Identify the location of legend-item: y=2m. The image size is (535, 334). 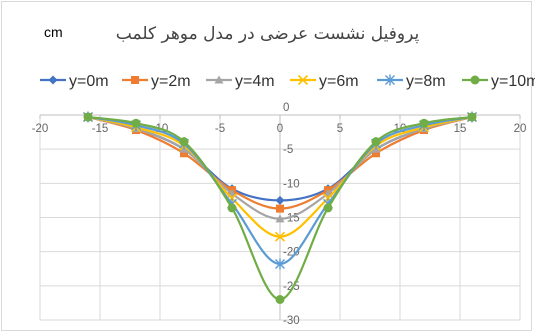
(156, 81).